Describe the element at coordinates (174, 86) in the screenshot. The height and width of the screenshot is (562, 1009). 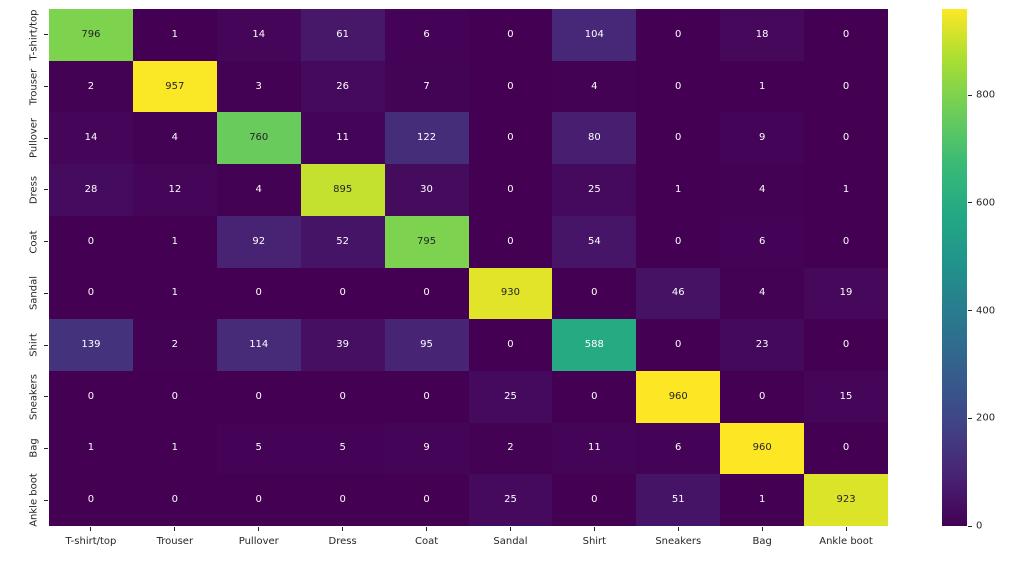
I see `heatmap-cell: 957` at that location.